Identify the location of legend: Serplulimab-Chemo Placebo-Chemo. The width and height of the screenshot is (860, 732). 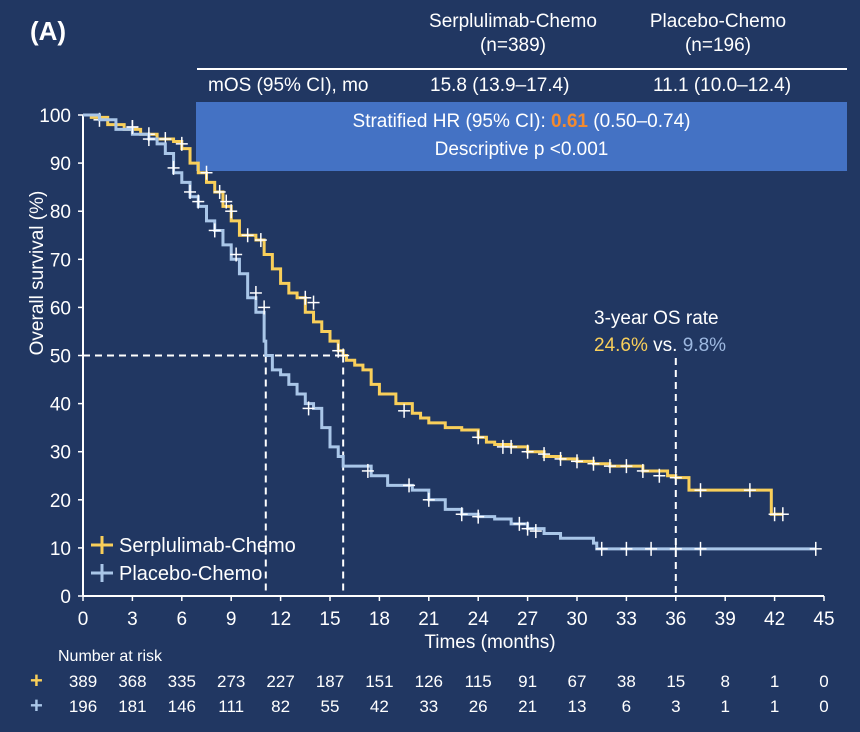
(193, 560).